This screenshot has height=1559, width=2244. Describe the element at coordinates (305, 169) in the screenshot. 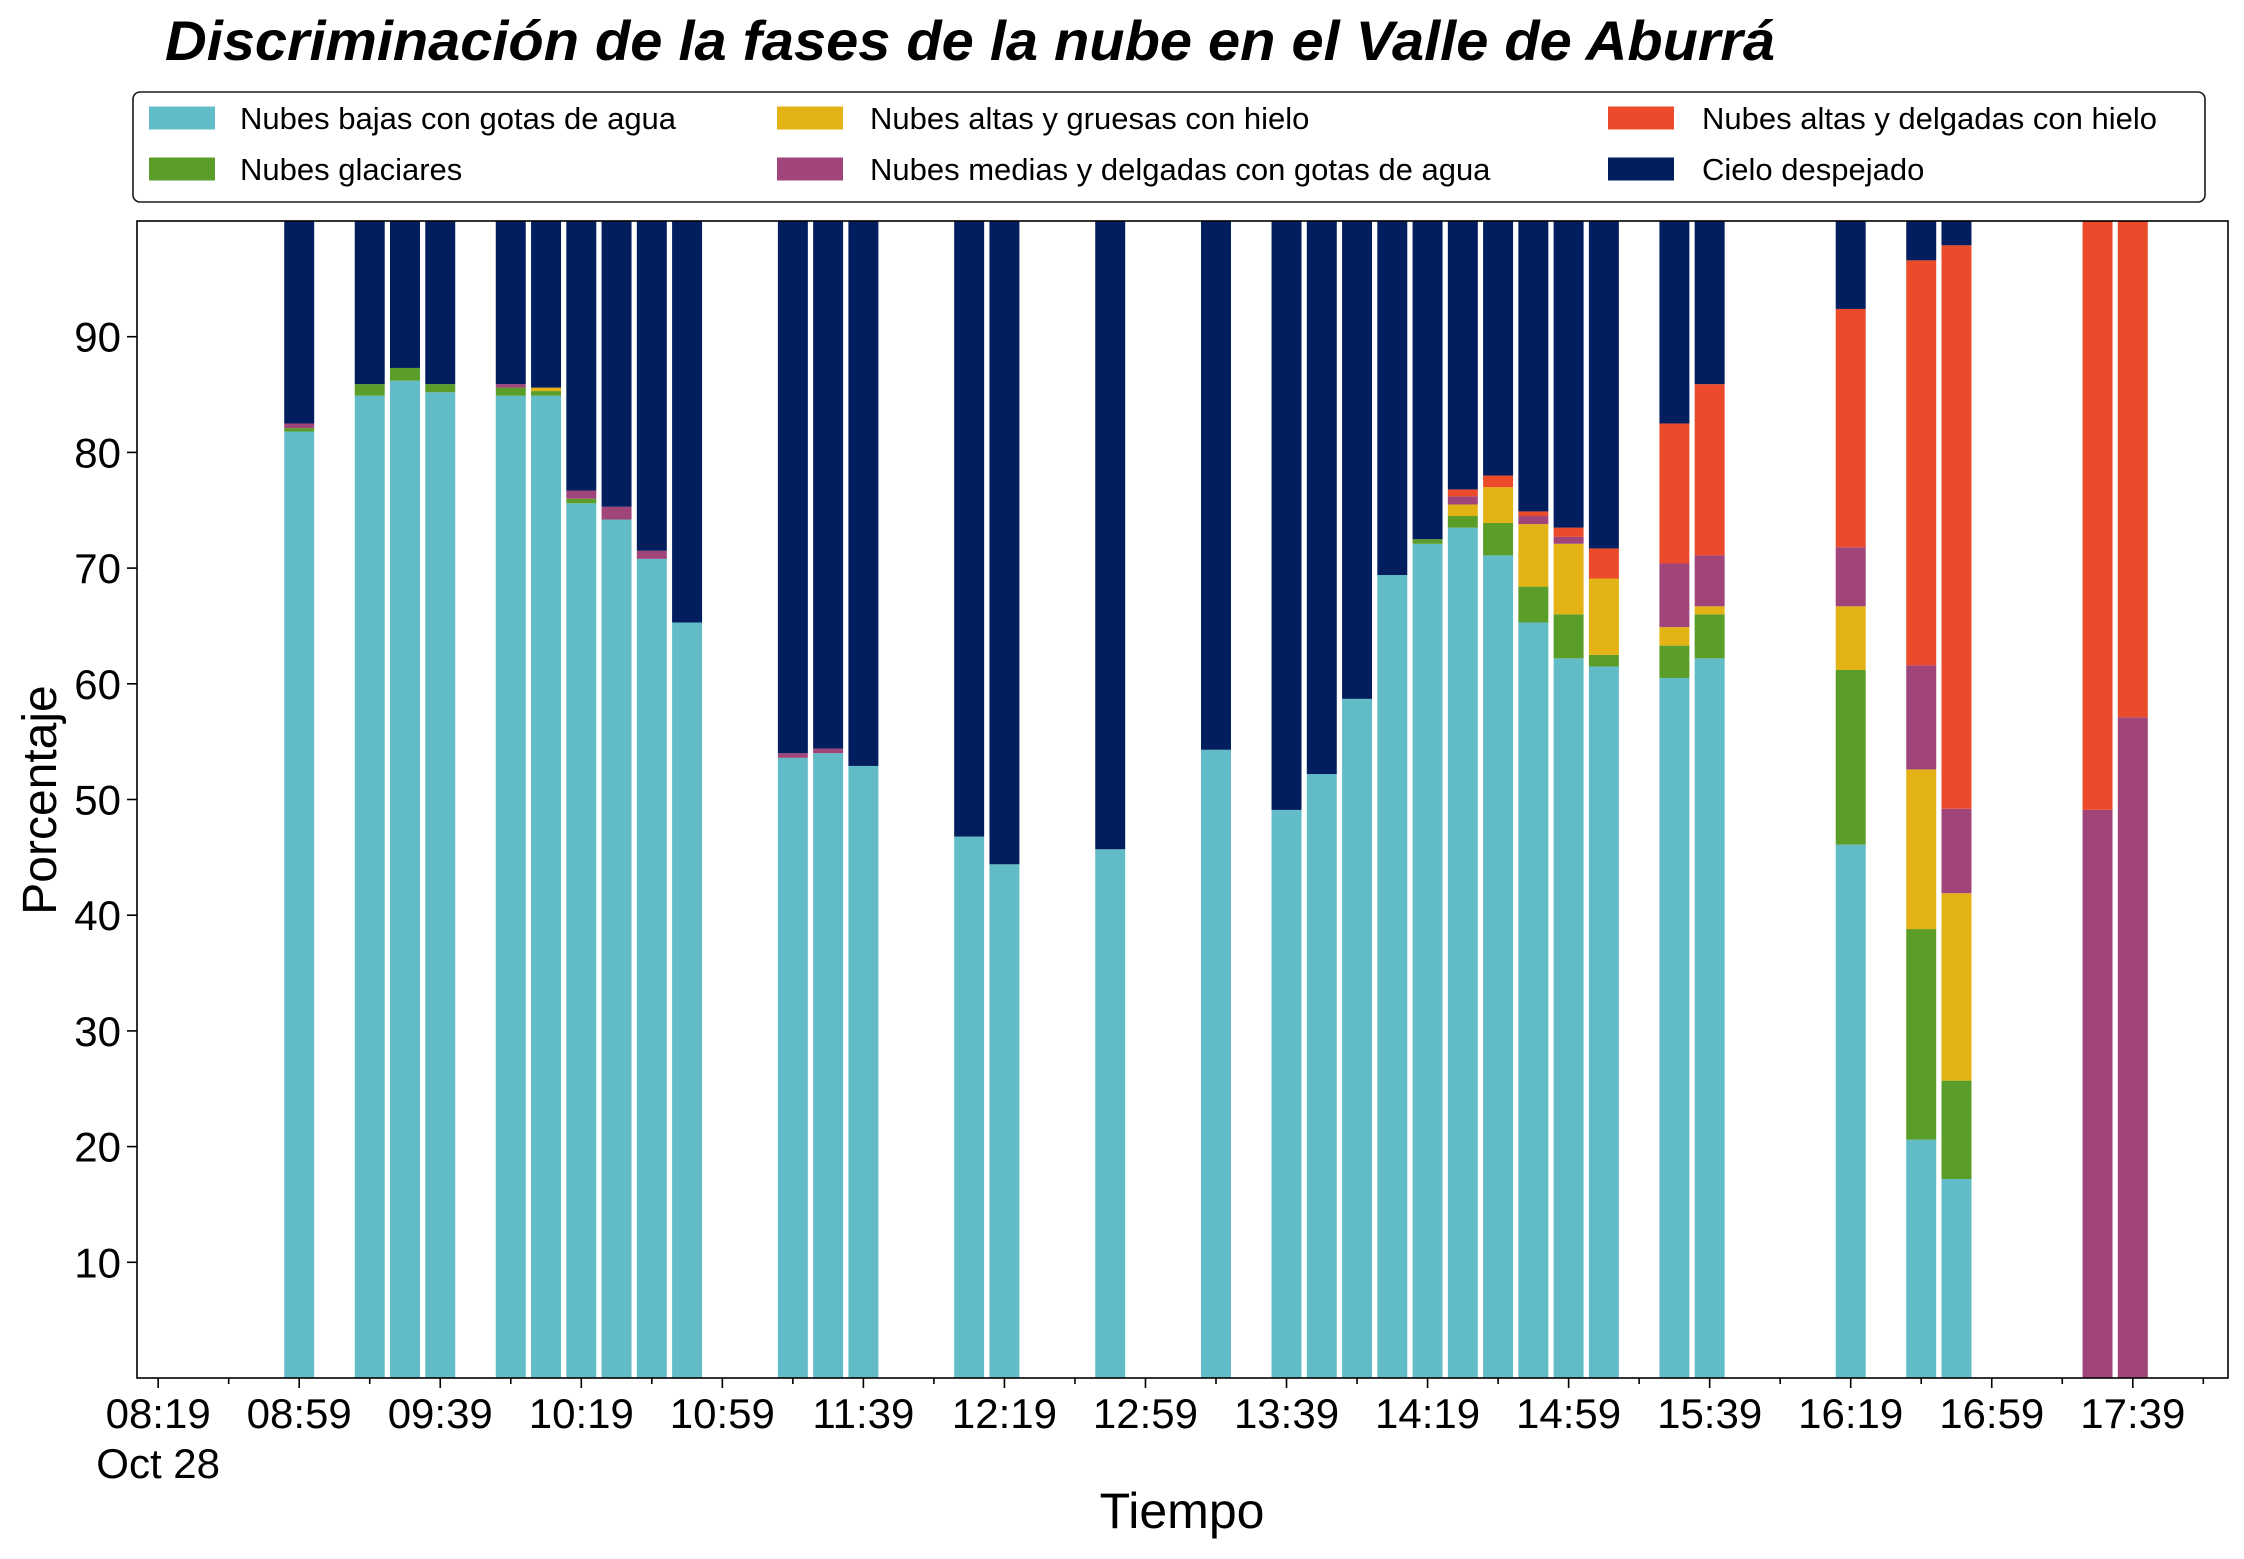

I see `legend-entry-glaciares: Nubes glaciares` at that location.